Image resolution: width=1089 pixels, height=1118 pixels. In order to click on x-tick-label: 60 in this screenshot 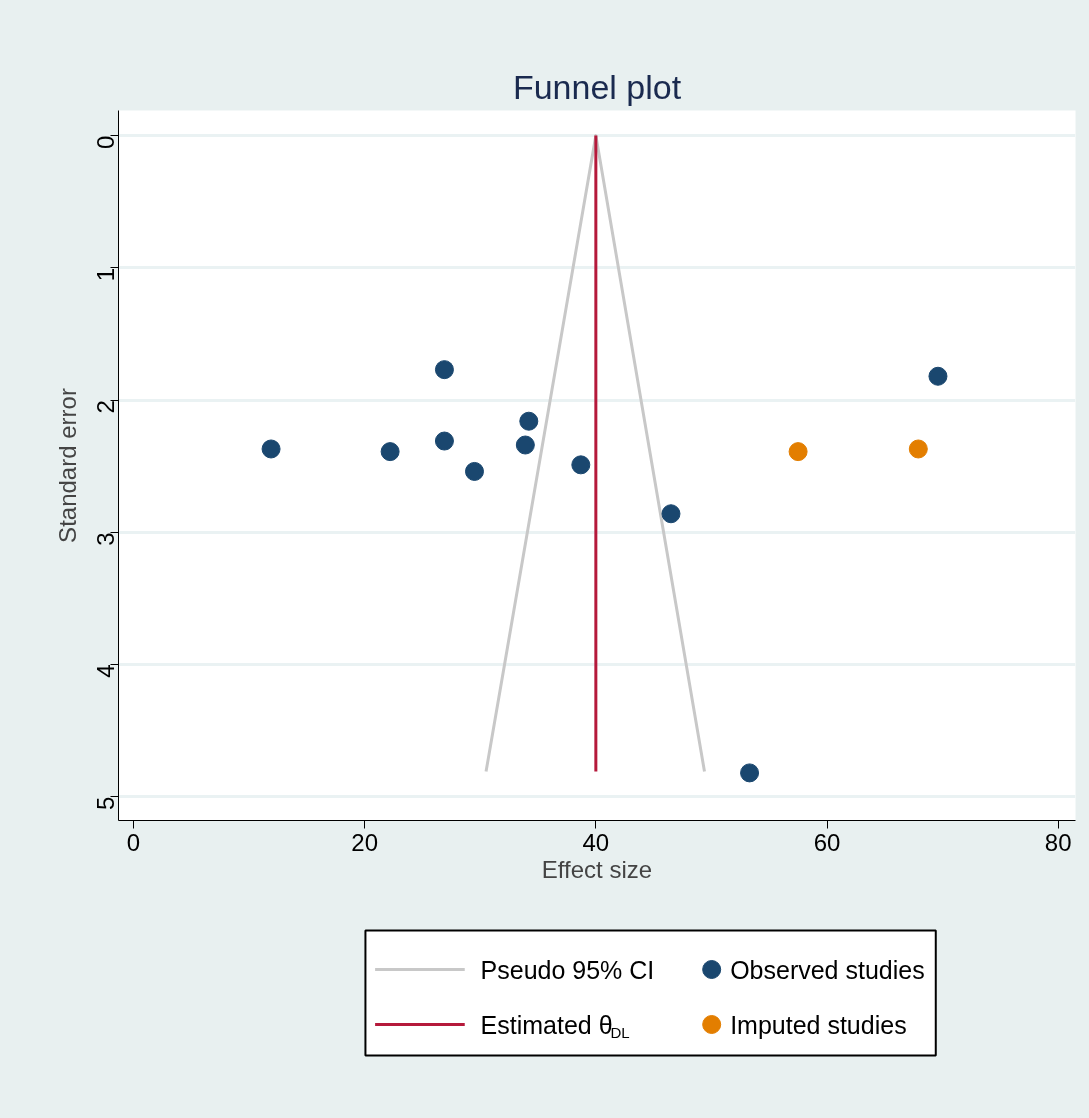, I will do `click(827, 842)`.